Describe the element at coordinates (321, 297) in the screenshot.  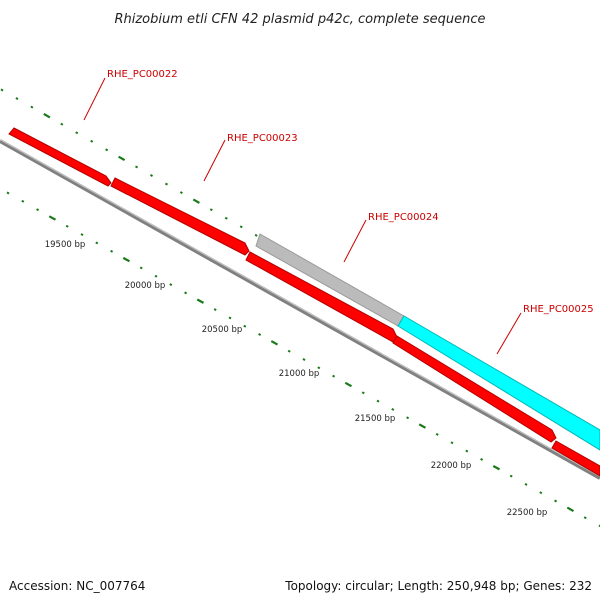
I see `gene-rhe-pc00026` at that location.